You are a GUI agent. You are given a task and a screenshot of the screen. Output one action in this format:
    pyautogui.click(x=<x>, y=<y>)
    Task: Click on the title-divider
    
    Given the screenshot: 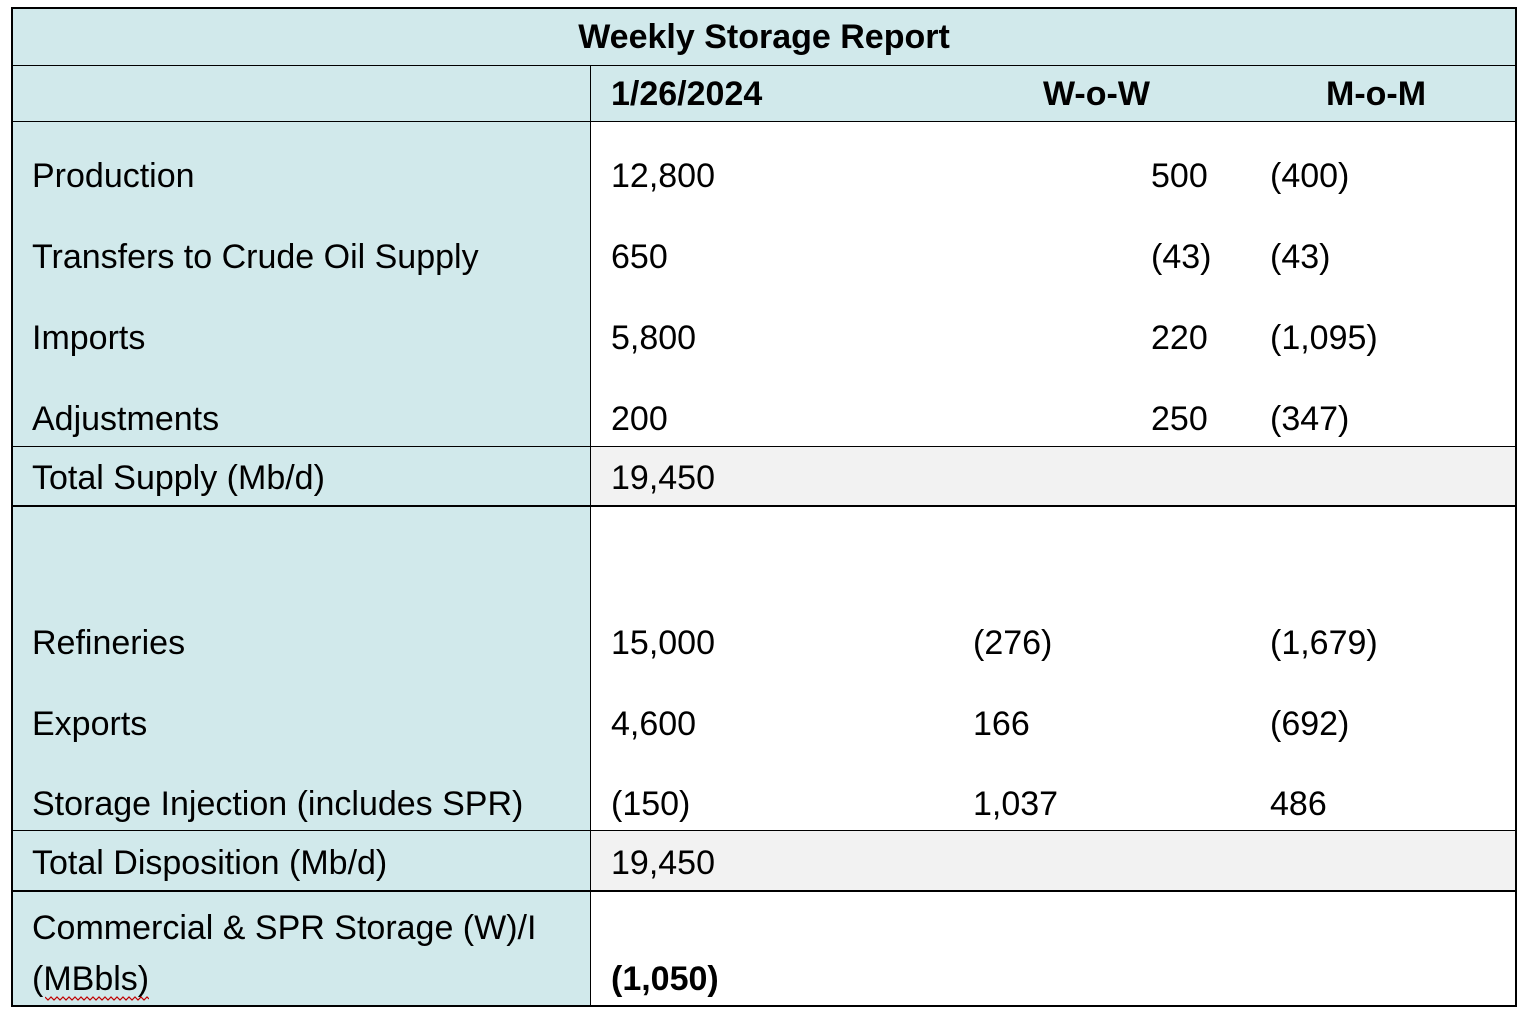 What is the action you would take?
    pyautogui.click(x=764, y=65)
    